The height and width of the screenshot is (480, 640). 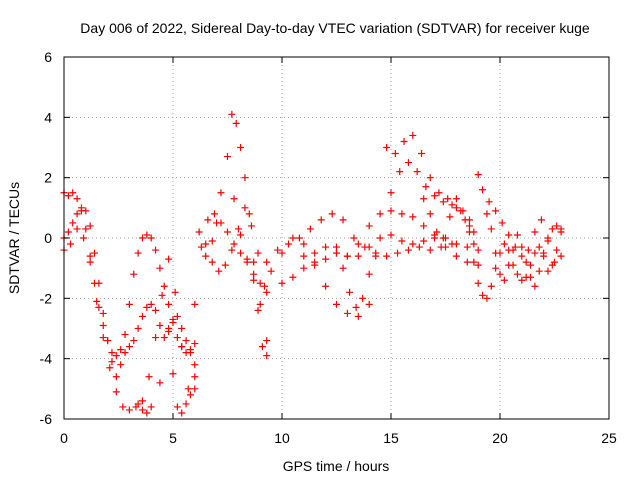 What do you see at coordinates (48, 238) in the screenshot?
I see `y-tick-label: 0` at bounding box center [48, 238].